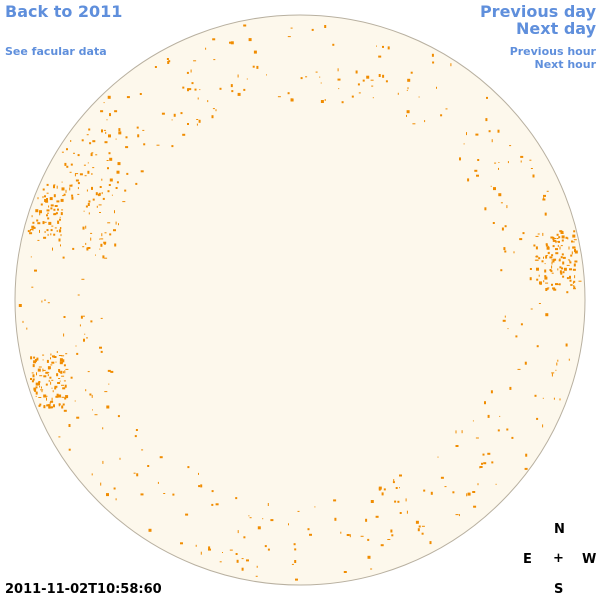  What do you see at coordinates (552, 51) in the screenshot?
I see `prev-hour-link: Previous hour` at bounding box center [552, 51].